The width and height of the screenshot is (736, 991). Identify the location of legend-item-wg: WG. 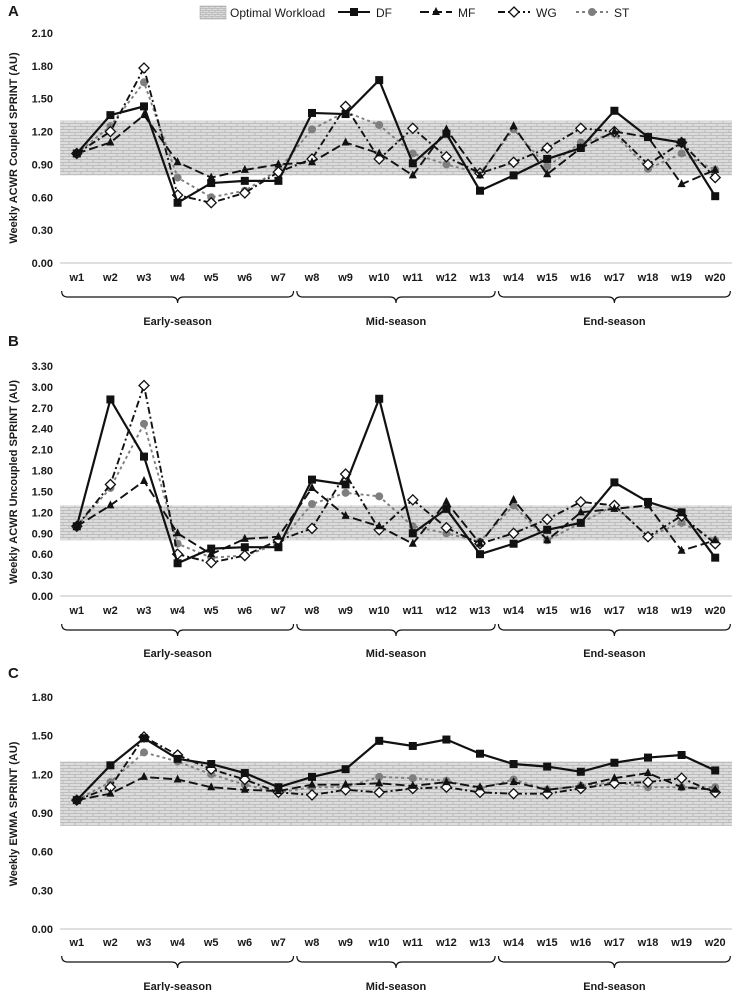
(527, 13).